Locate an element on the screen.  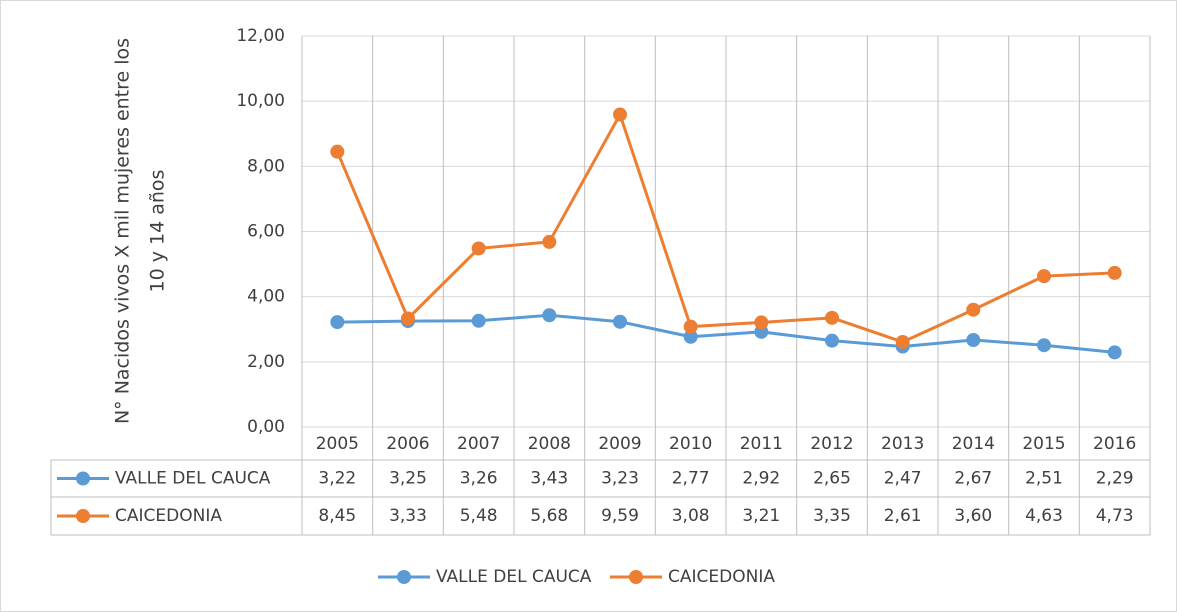
table-value: 2,51 is located at coordinates (1044, 479).